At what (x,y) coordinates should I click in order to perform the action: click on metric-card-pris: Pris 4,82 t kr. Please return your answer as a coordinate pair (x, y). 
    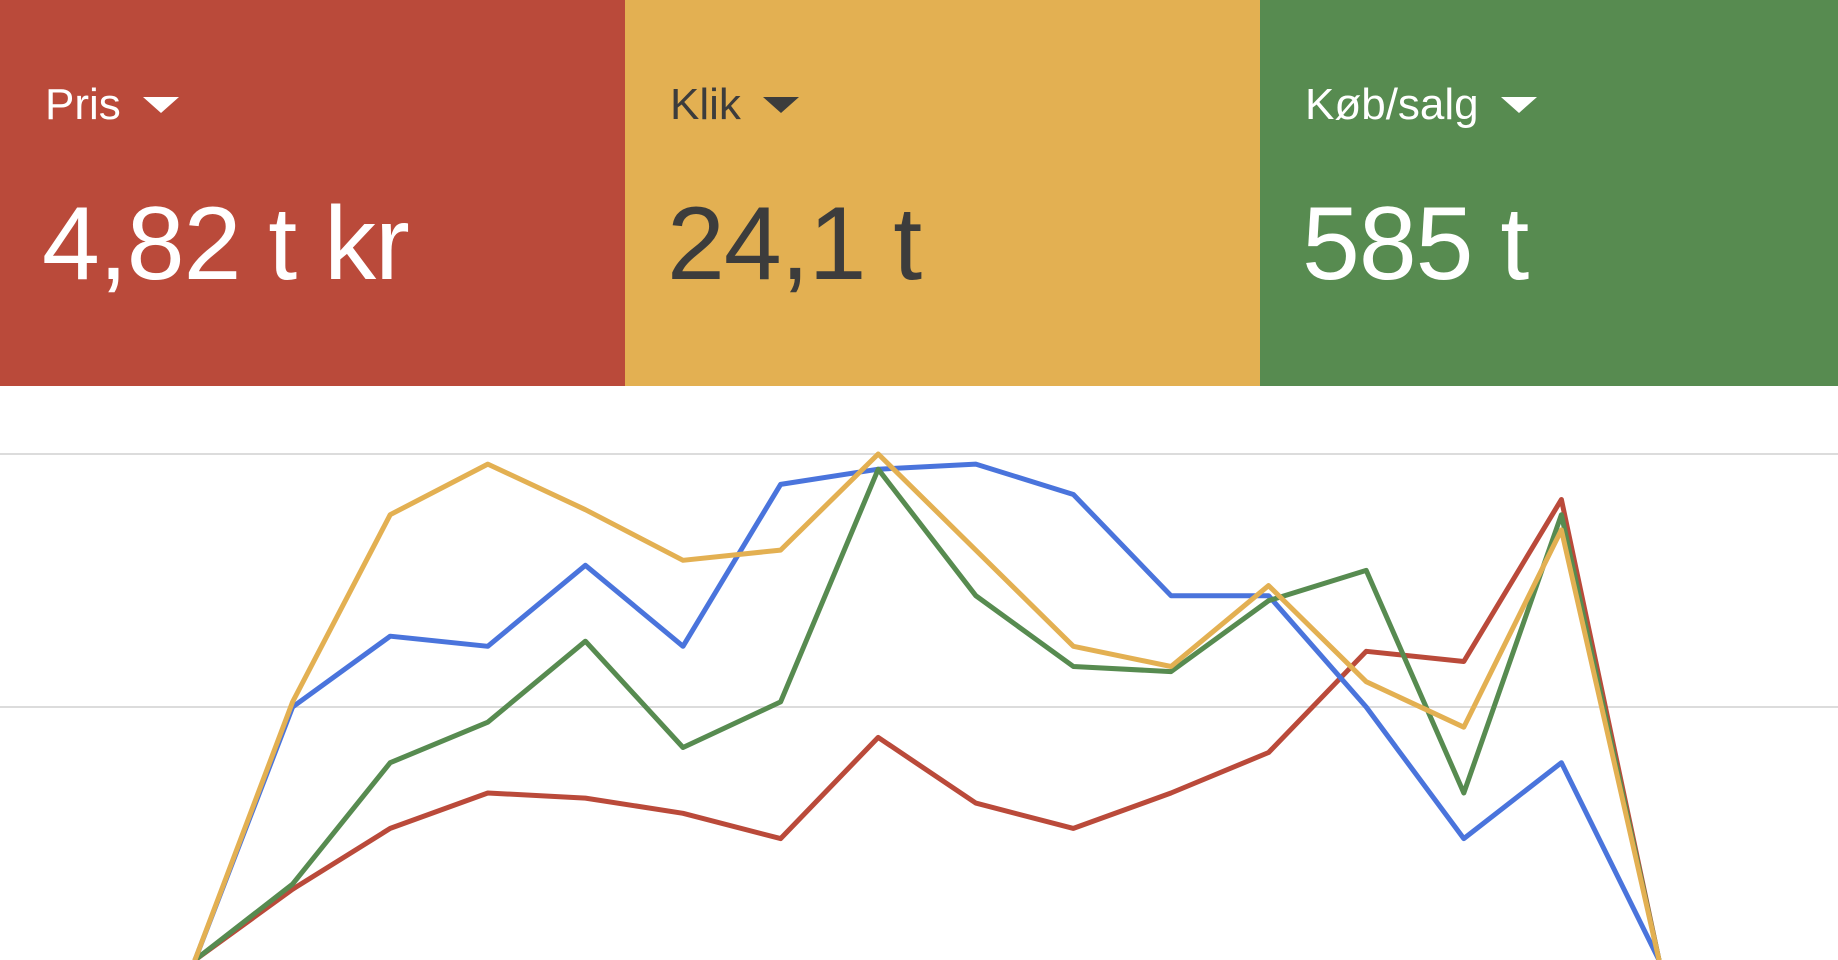
    Looking at the image, I should click on (312, 193).